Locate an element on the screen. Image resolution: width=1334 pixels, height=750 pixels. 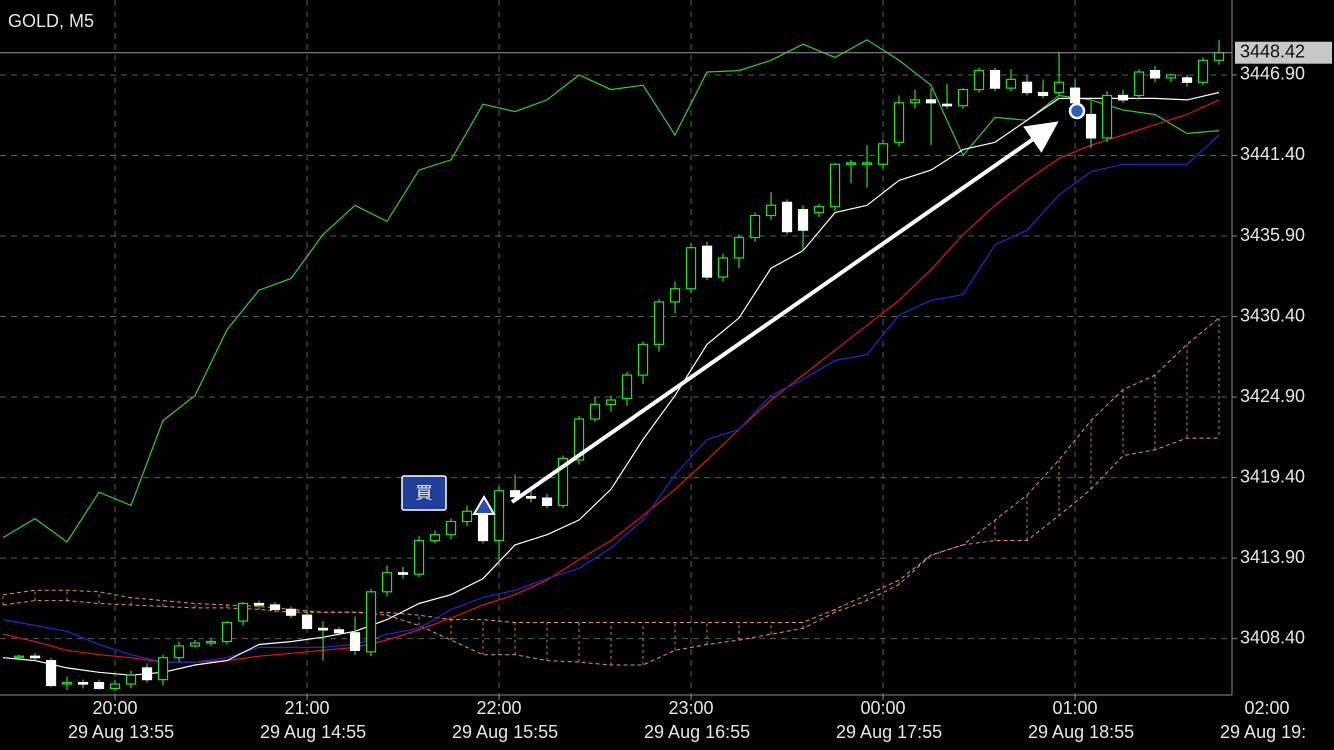
x-tick-label-secondary: 29 Aug 15:55 is located at coordinates (505, 732).